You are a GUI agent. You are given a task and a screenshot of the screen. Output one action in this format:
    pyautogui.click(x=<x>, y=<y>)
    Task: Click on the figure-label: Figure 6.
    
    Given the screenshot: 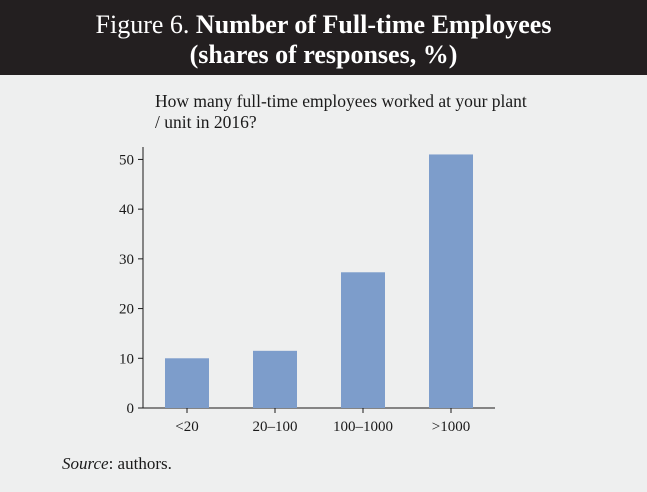 What is the action you would take?
    pyautogui.click(x=142, y=24)
    